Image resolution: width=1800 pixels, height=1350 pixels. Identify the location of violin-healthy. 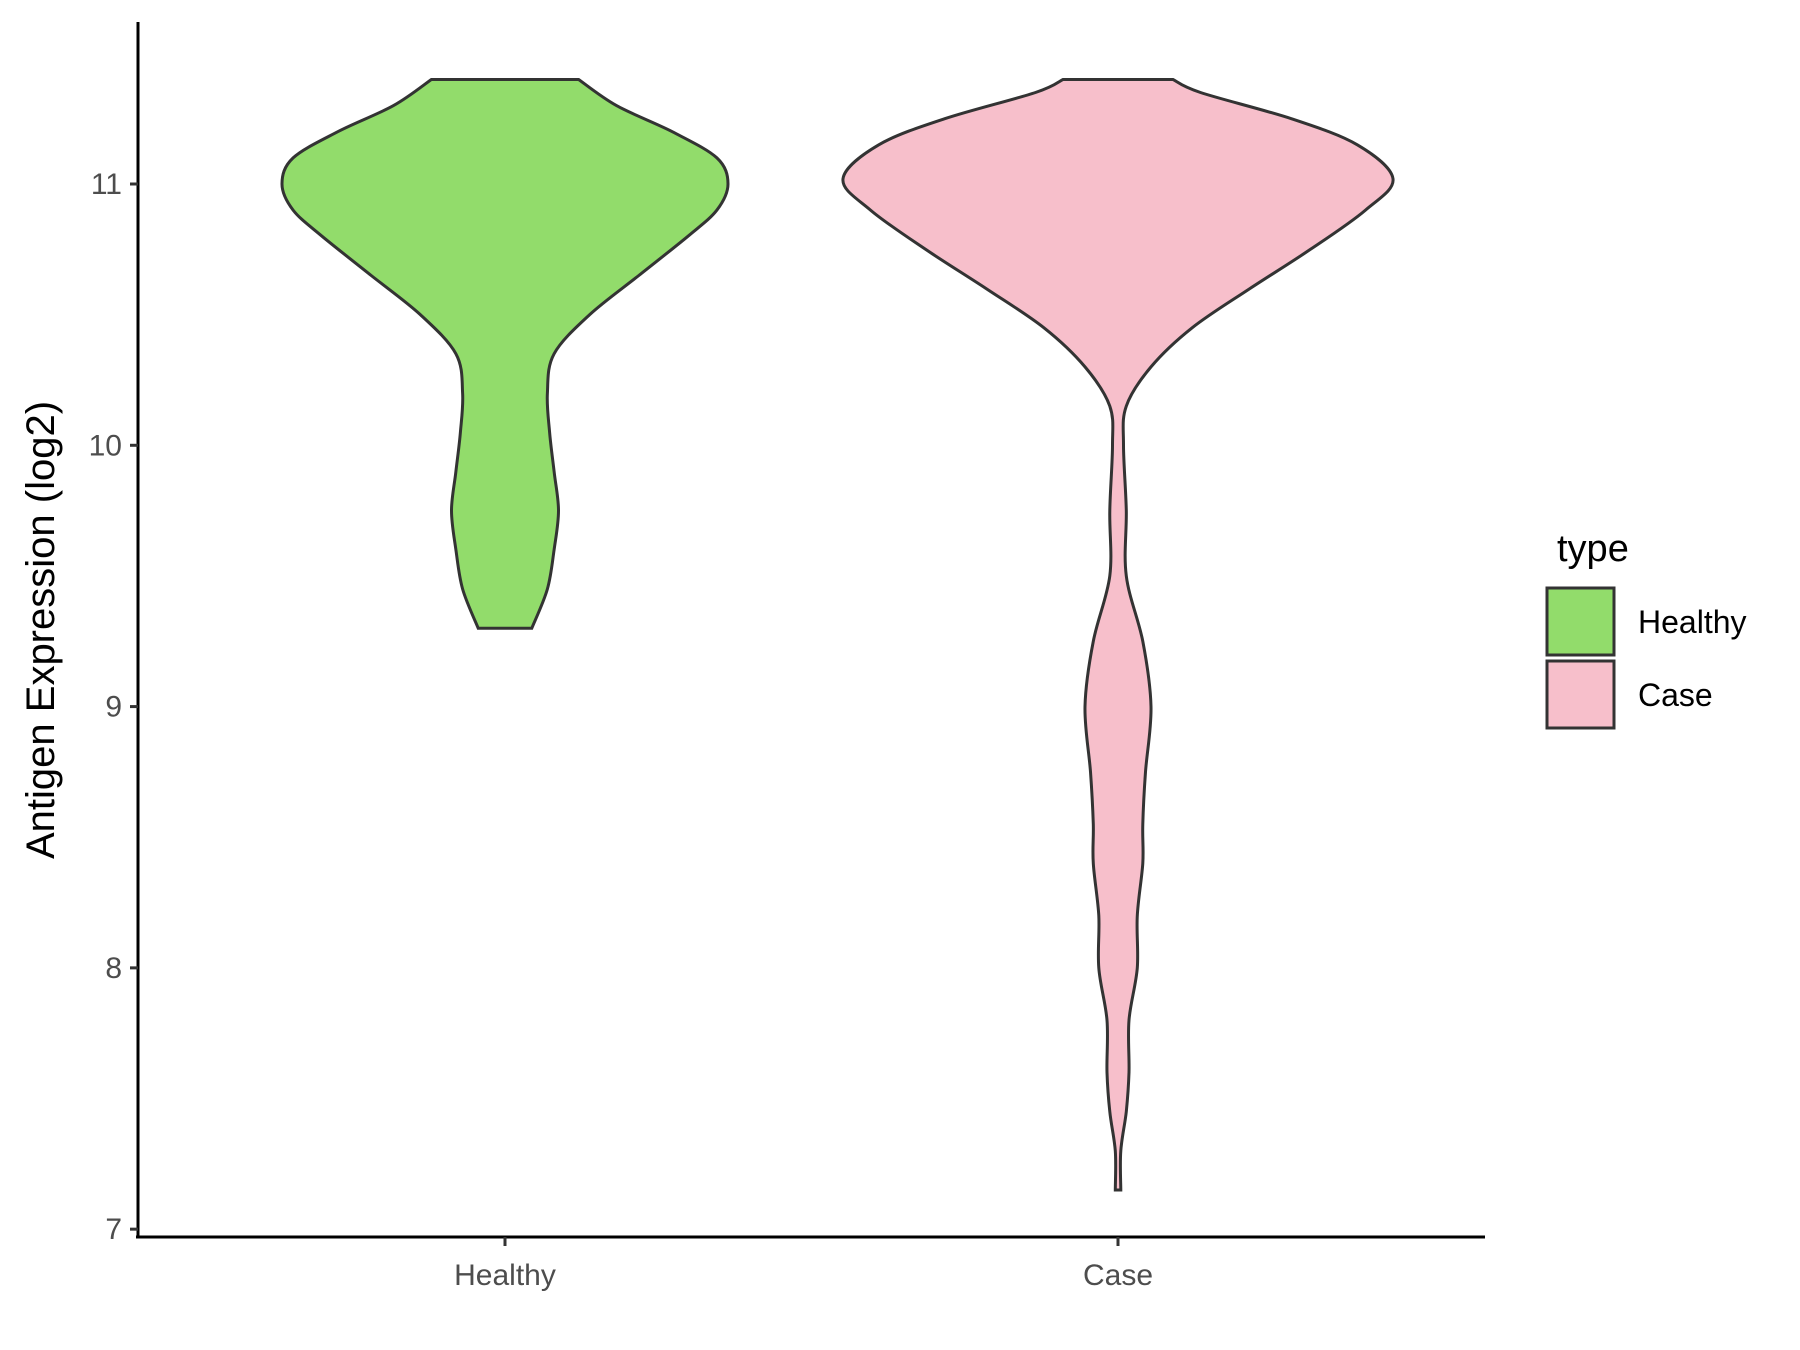
(505, 354).